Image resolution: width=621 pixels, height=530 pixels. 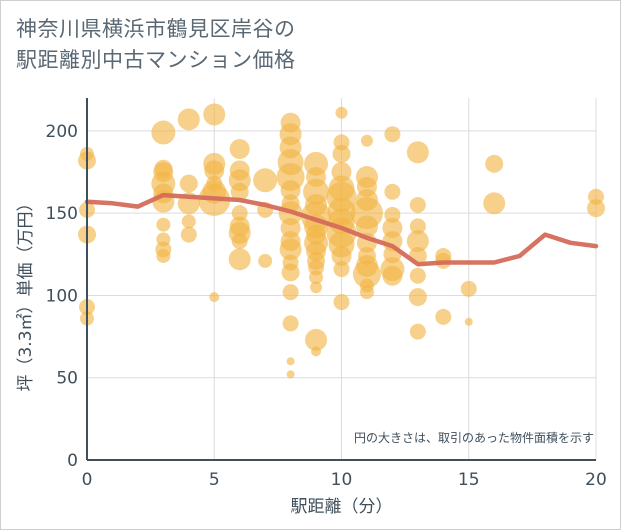 I want to click on y-axis-label: 坪（3.3㎡）単価（万円）, so click(x=26, y=292).